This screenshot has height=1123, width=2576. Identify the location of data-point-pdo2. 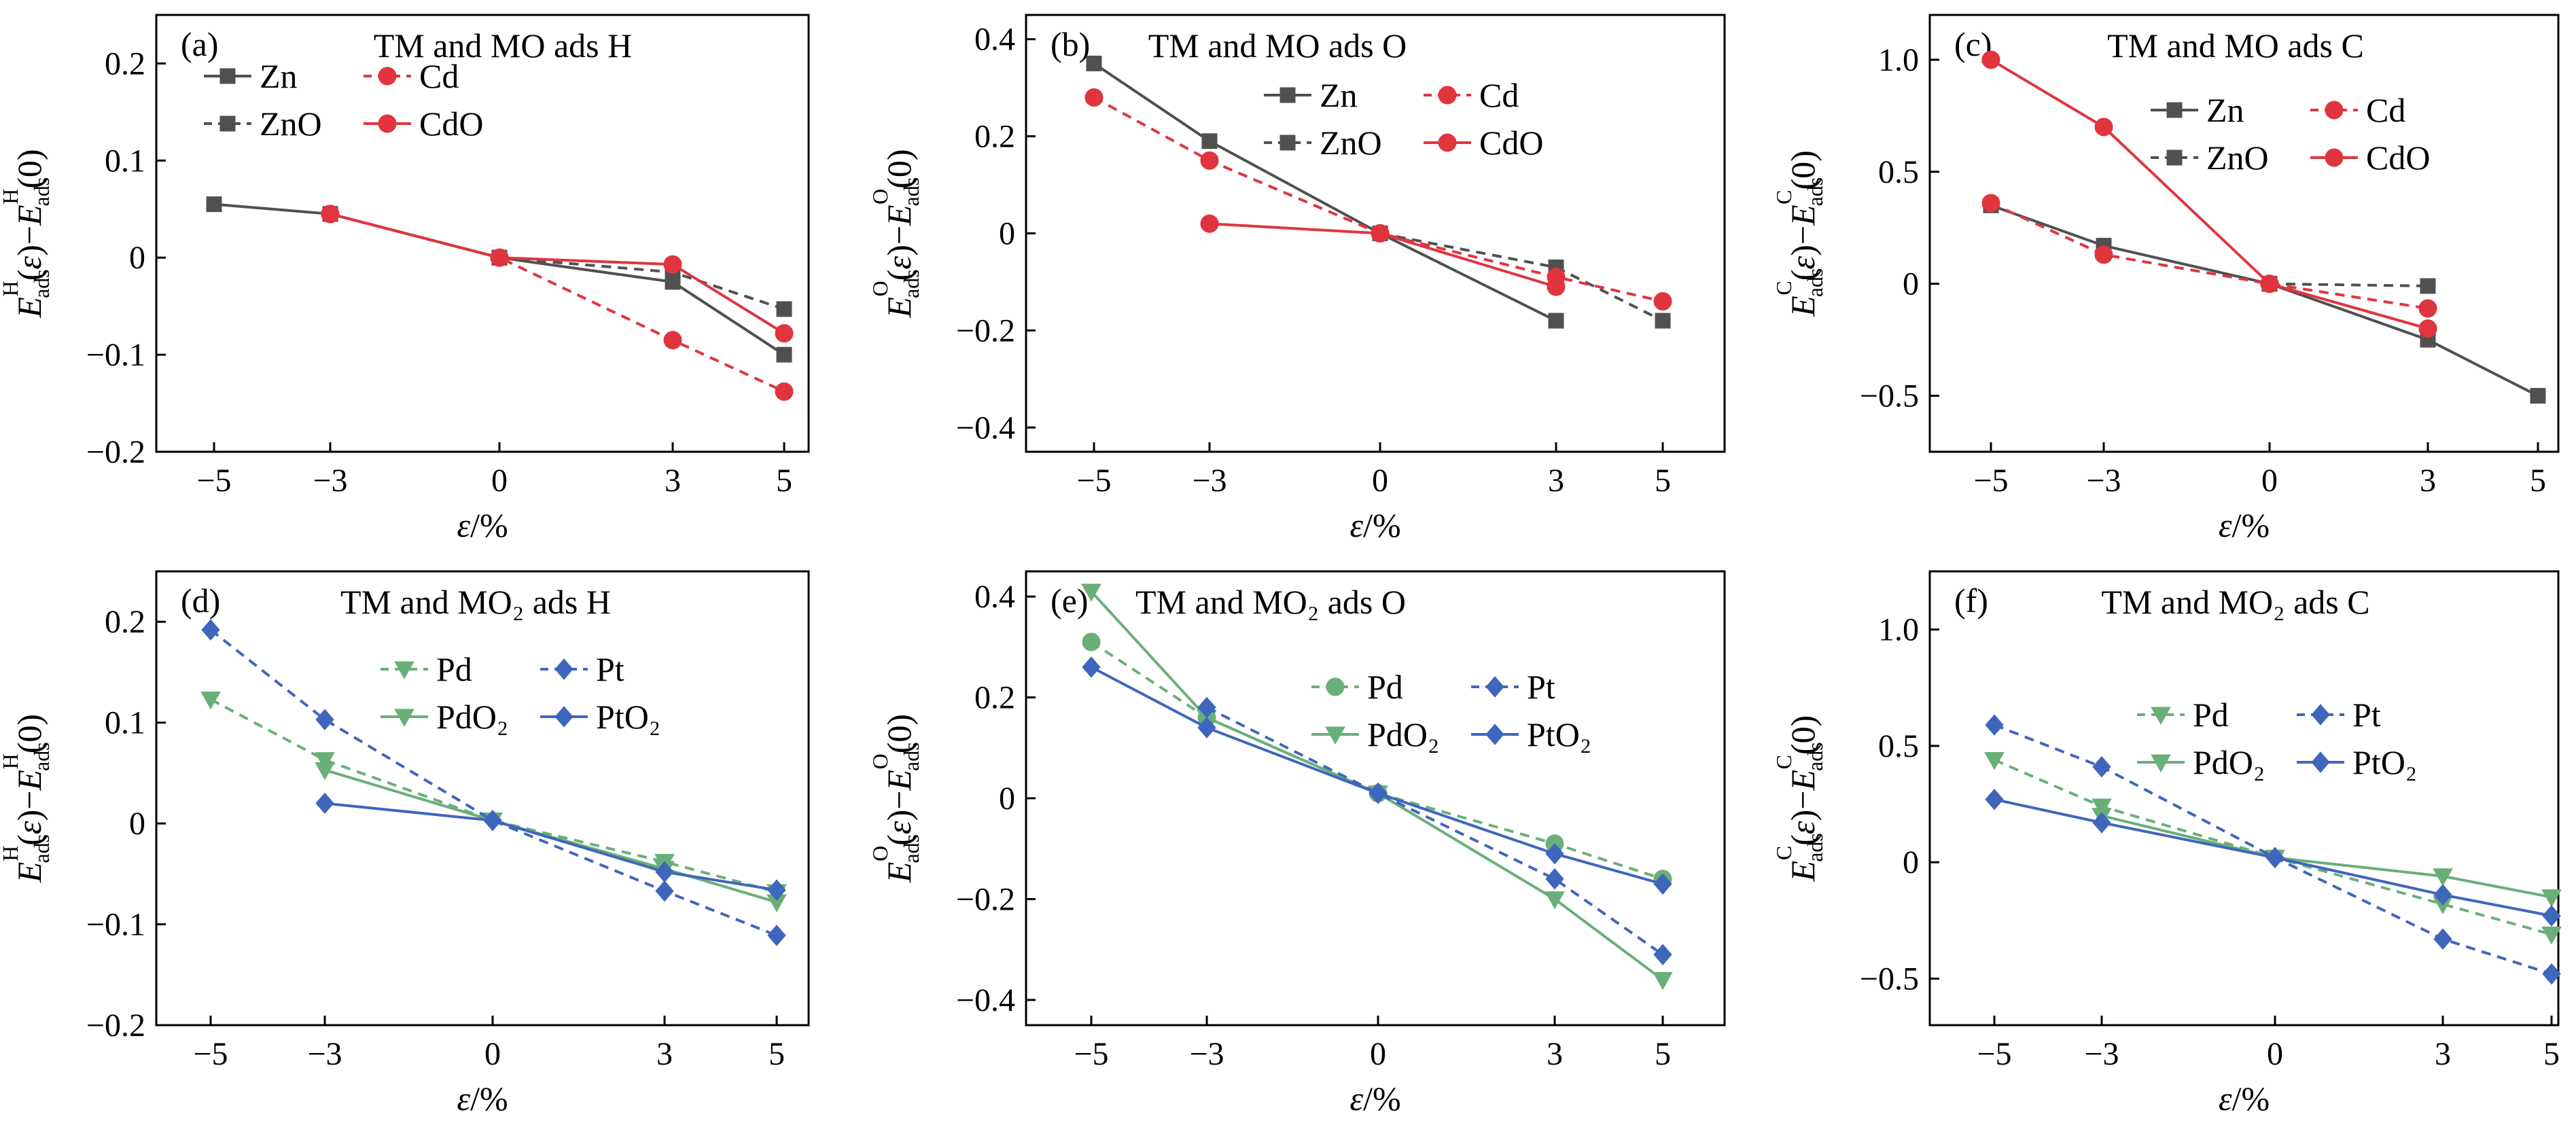
(2443, 878).